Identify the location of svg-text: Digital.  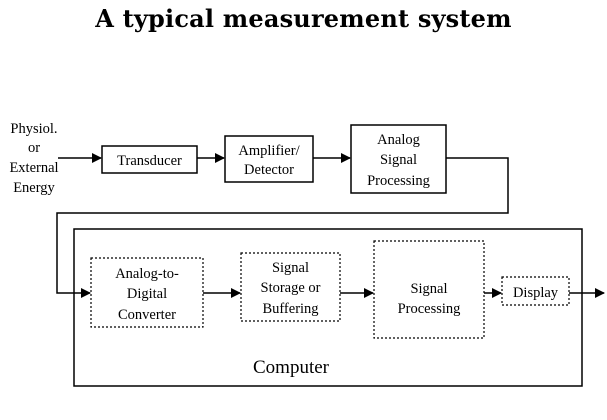
(147, 294).